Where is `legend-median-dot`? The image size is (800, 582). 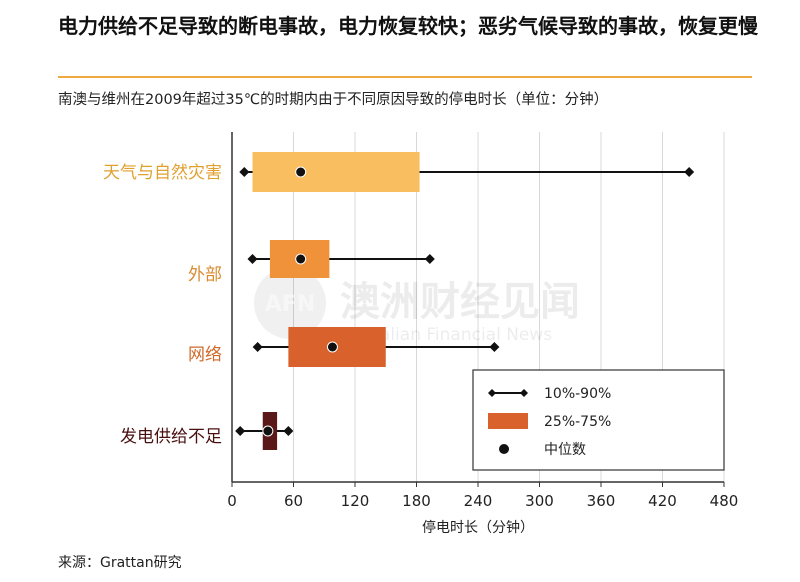
legend-median-dot is located at coordinates (504, 449).